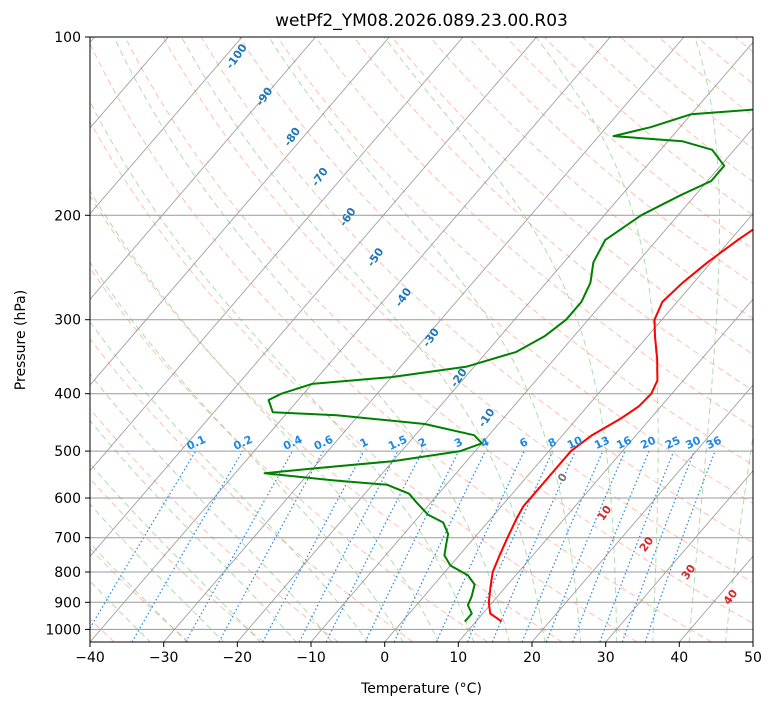 Image resolution: width=775 pixels, height=708 pixels. I want to click on mixing-ratio-label: 20, so click(649, 443).